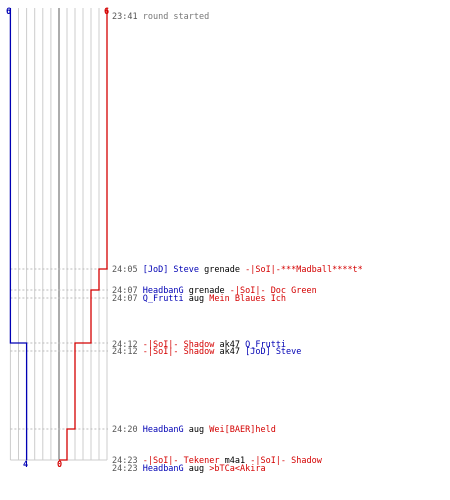  What do you see at coordinates (125, 270) in the screenshot?
I see `event-time: 24:05` at bounding box center [125, 270].